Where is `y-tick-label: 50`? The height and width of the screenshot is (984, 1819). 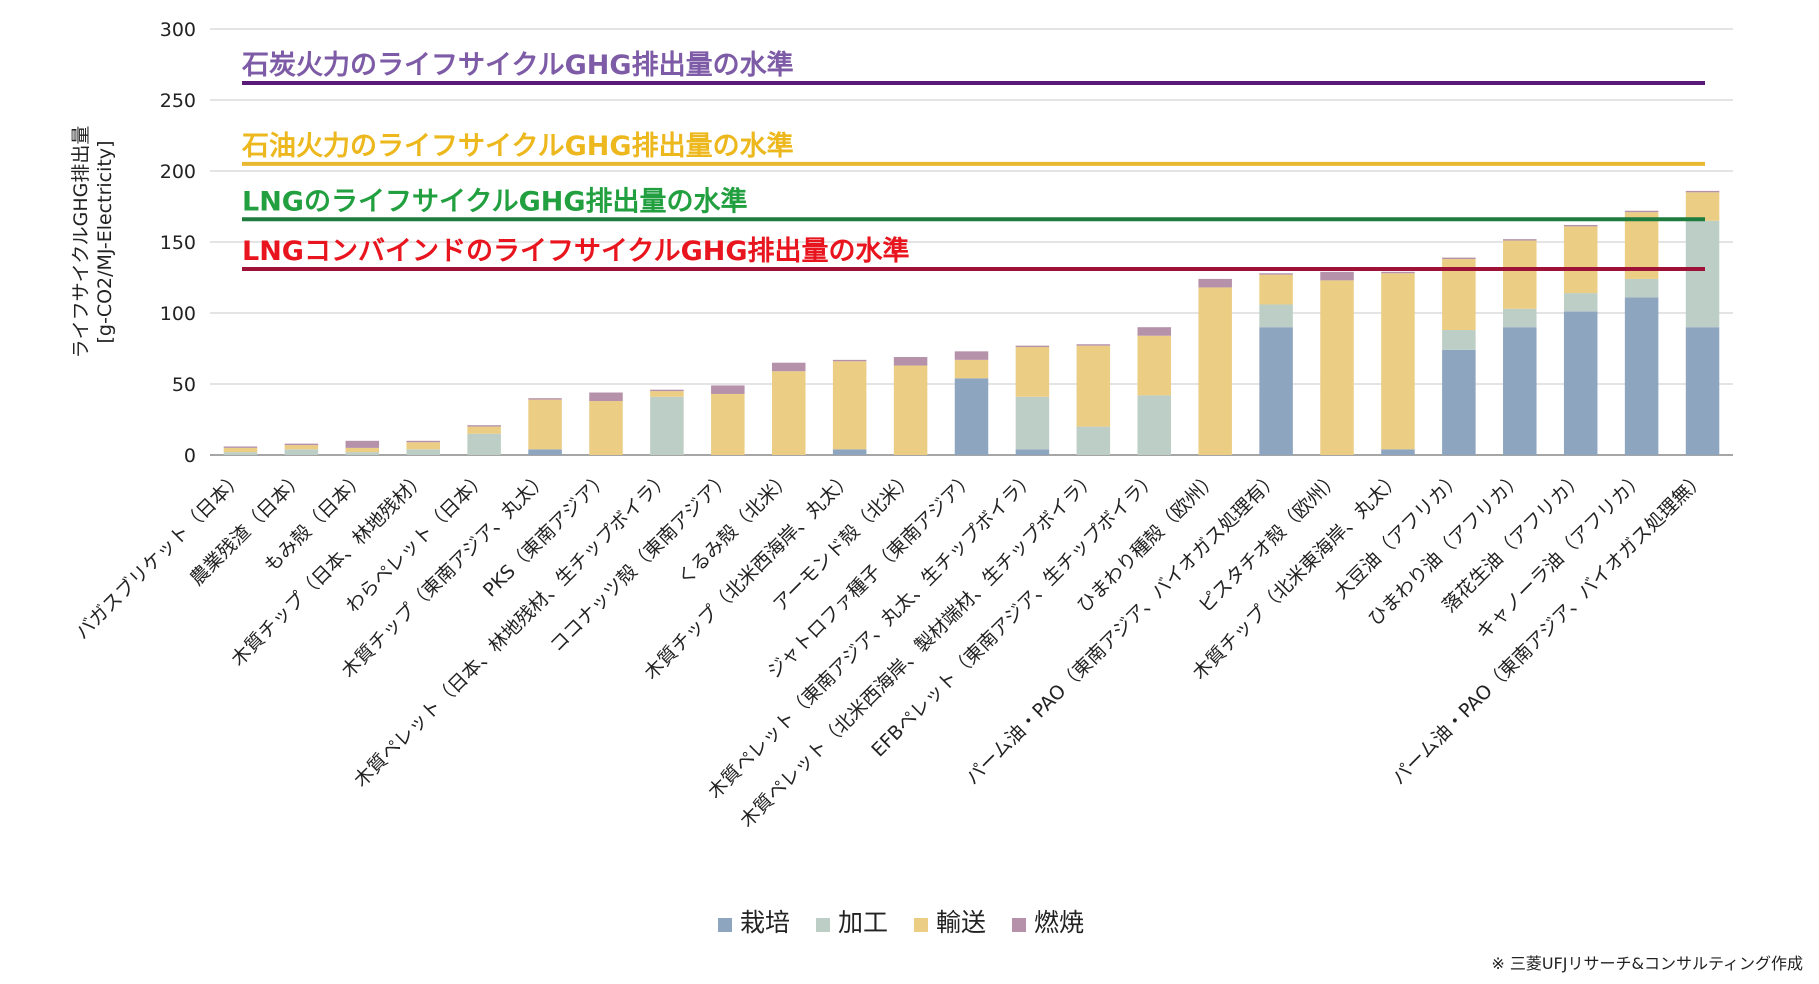 y-tick-label: 50 is located at coordinates (184, 385).